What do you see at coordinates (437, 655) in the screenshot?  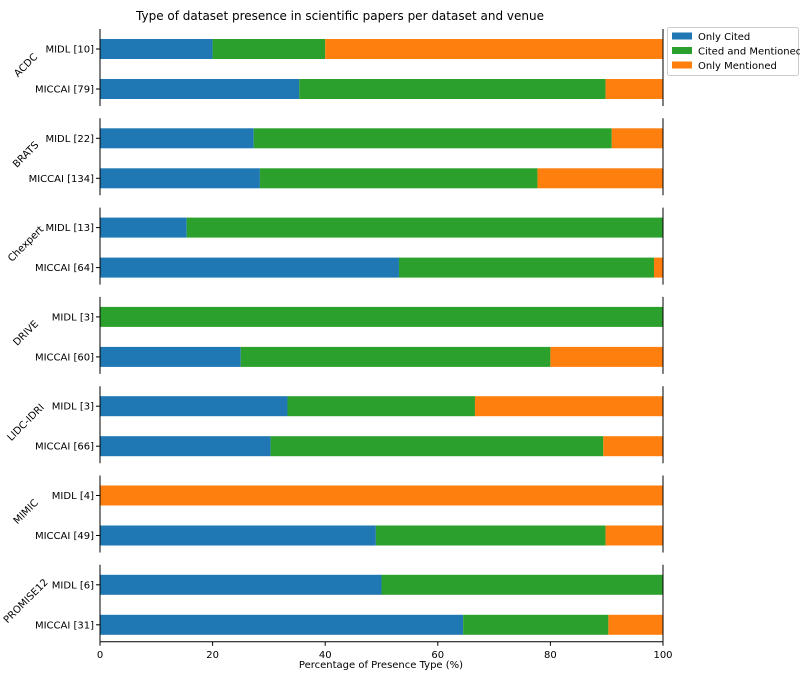 I see `x-tick-label: 60` at bounding box center [437, 655].